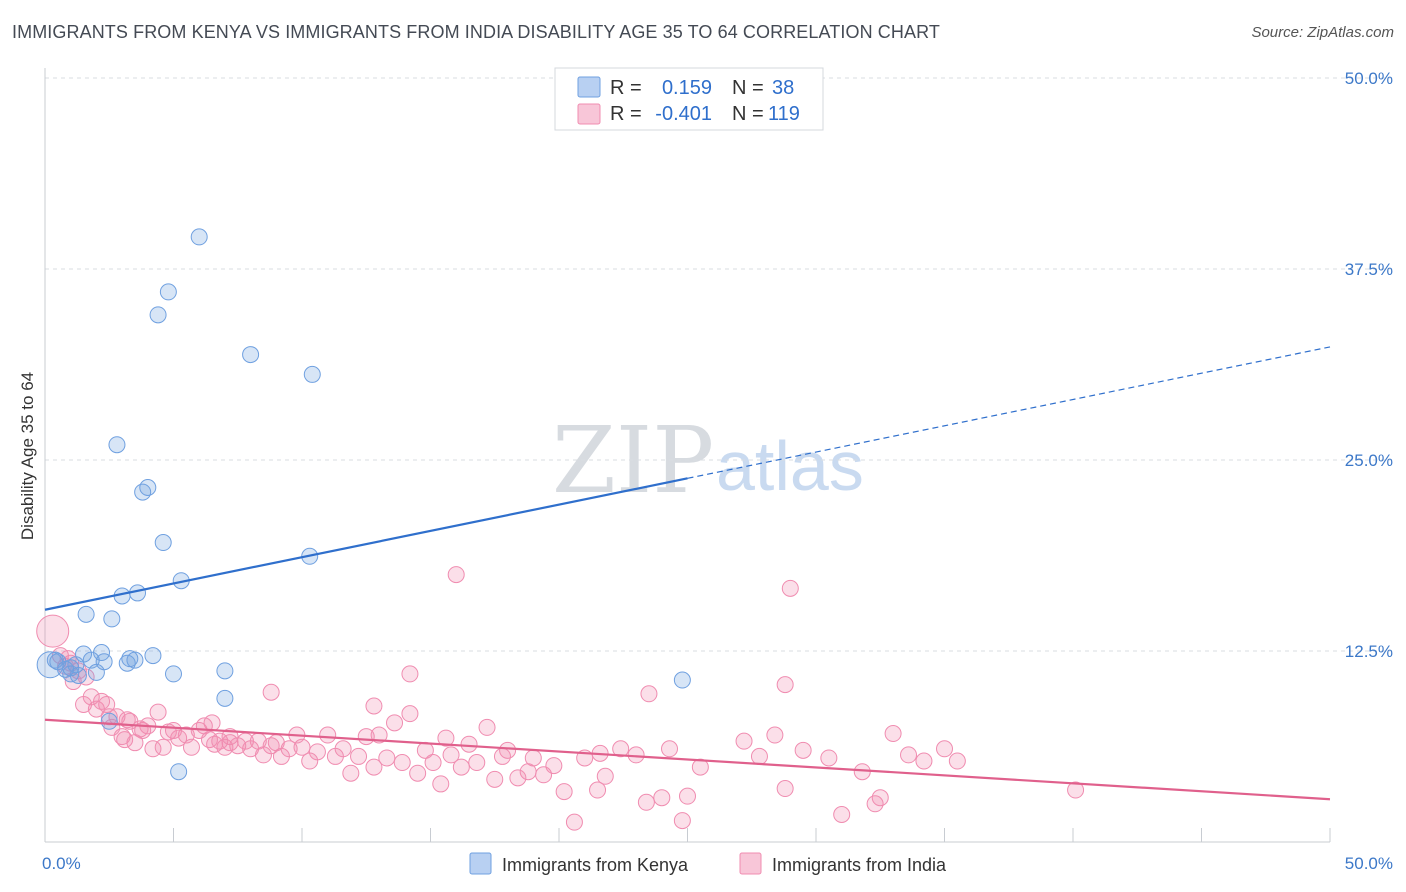 This screenshot has width=1406, height=892. I want to click on y-tick-label: 37.5%, so click(1369, 269).